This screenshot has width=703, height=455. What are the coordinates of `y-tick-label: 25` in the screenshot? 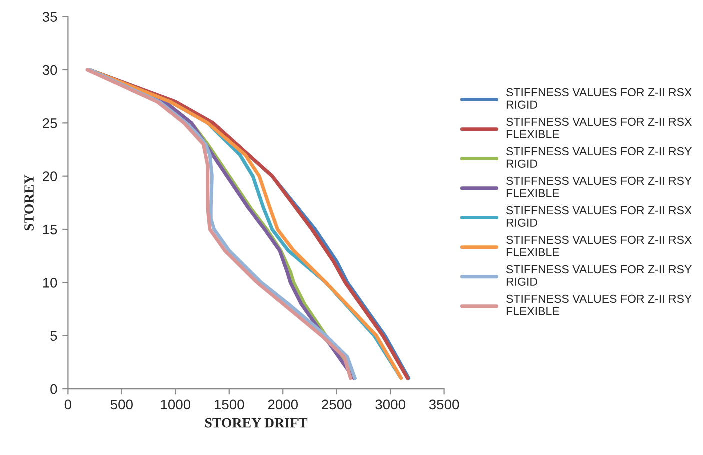 It's located at (50, 123).